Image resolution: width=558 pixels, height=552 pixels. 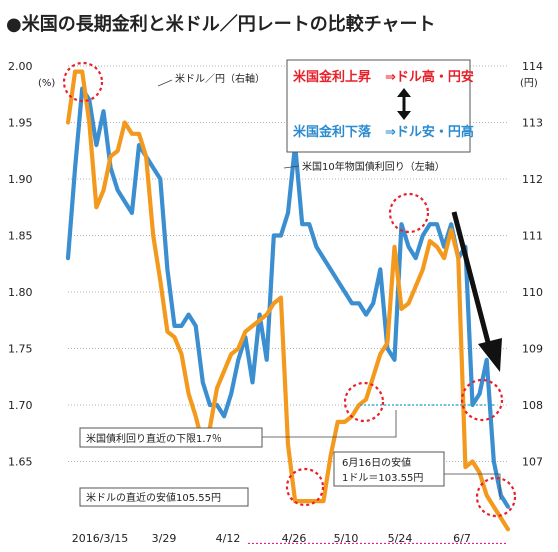 I want to click on x-axis: 2016/3/15 3/29 4/12 4/26 5/10 5/24 6/7, so click(x=271, y=538).